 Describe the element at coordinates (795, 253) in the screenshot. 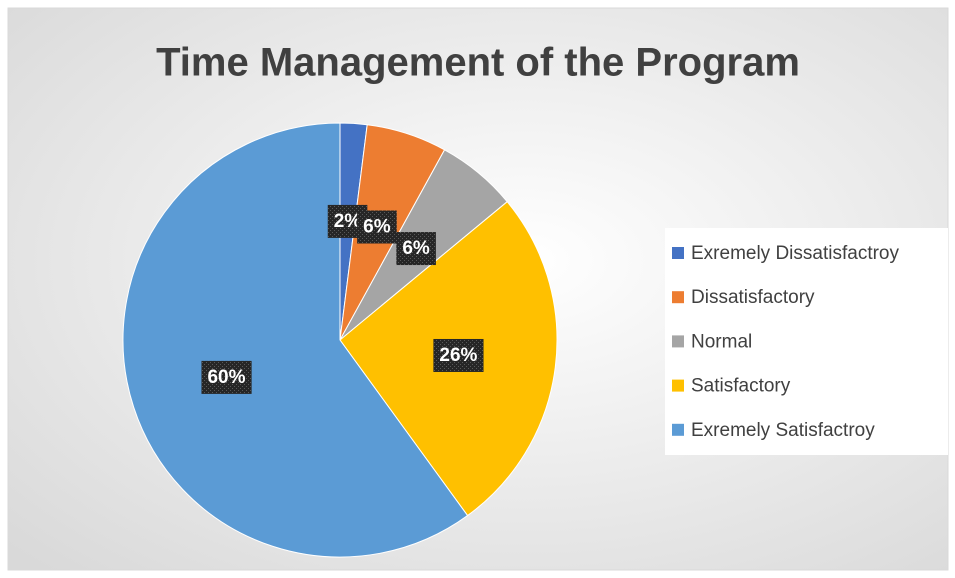

I see `legend-label: Exremely Dissatisfactroy` at that location.